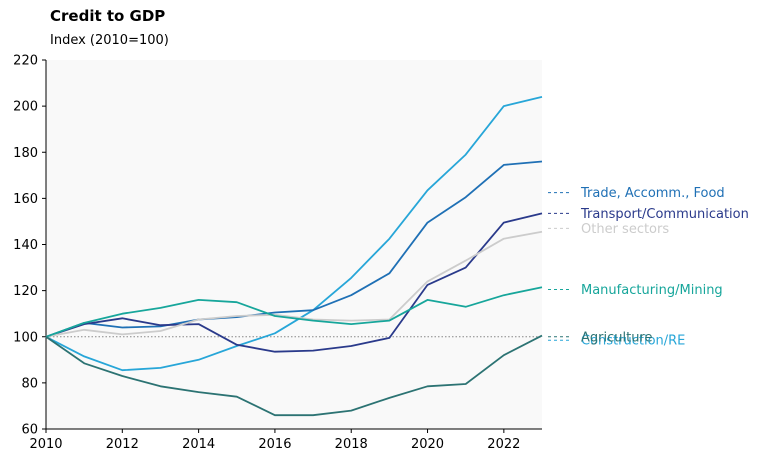 The image size is (770, 463). Describe the element at coordinates (109, 40) in the screenshot. I see `chart-subtitle: Index (2010=100)` at that location.